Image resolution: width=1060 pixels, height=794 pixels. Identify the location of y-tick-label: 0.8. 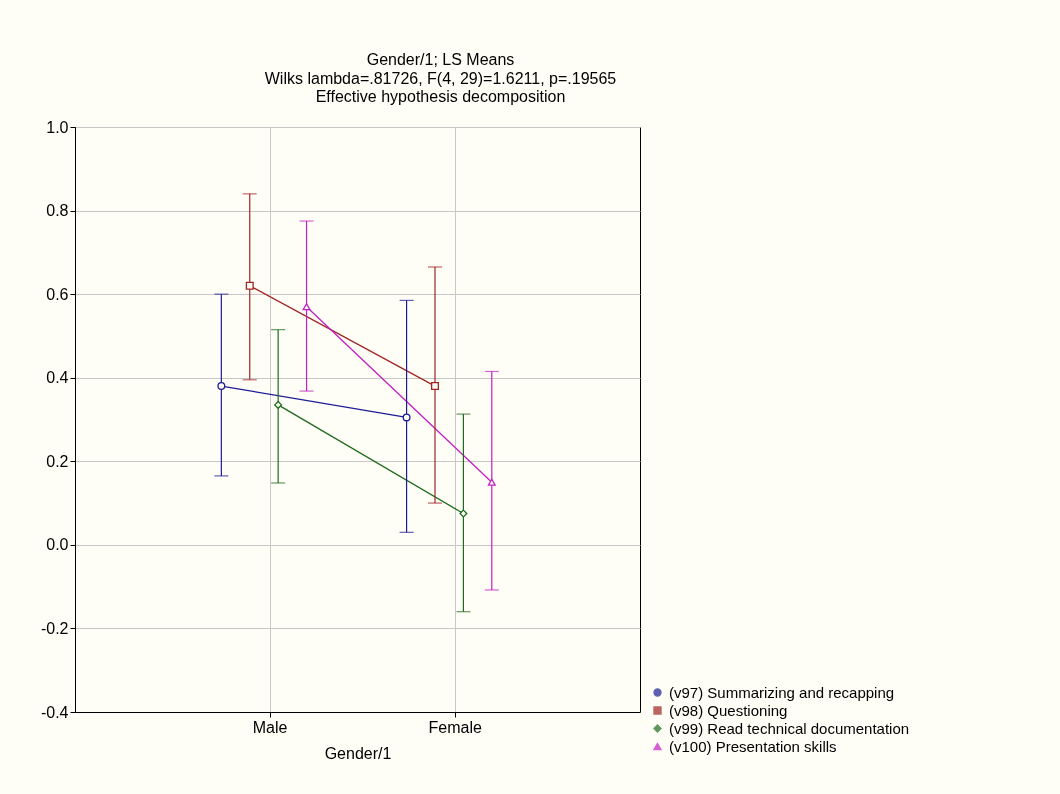
(57, 211).